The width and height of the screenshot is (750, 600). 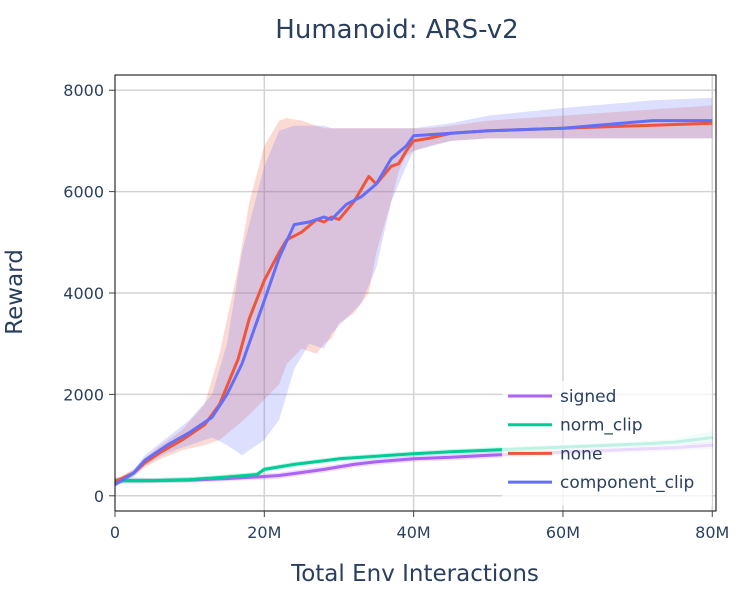 I want to click on legend-label-norm_clip: norm_clip, so click(x=601, y=426).